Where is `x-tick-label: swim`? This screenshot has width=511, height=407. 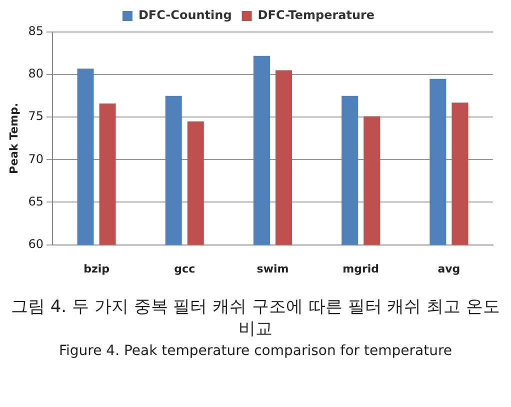
x-tick-label: swim is located at coordinates (272, 269).